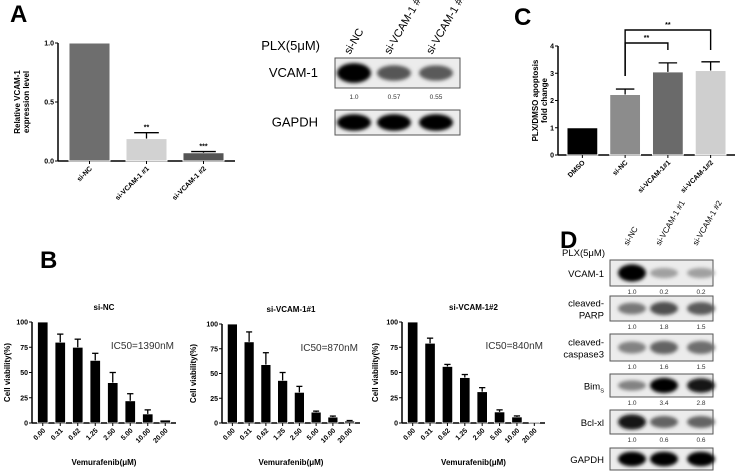 Image resolution: width=738 pixels, height=471 pixels. Describe the element at coordinates (48, 260) in the screenshot. I see `panel-label-b: B` at that location.